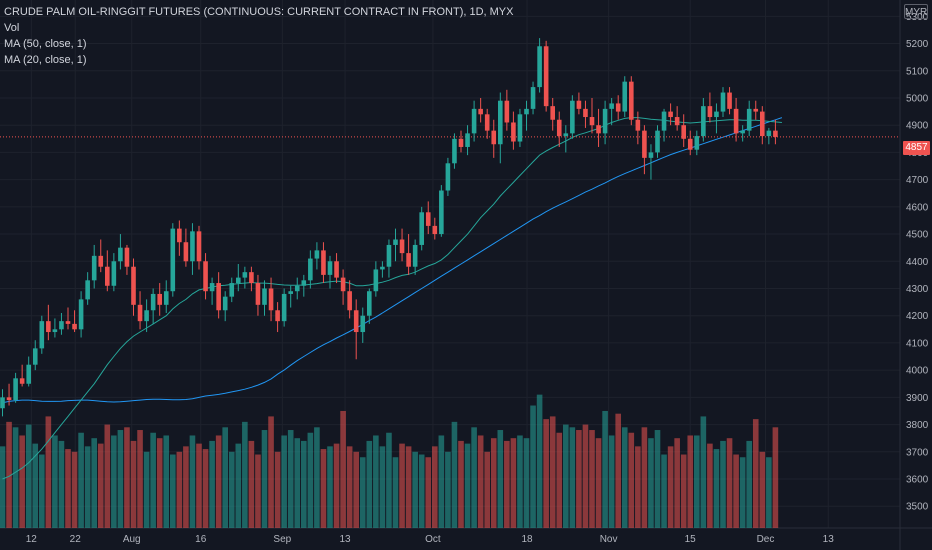 Image resolution: width=932 pixels, height=550 pixels. What do you see at coordinates (45, 44) in the screenshot?
I see `ma50-indicator-label: MA (50, close, 1)` at bounding box center [45, 44].